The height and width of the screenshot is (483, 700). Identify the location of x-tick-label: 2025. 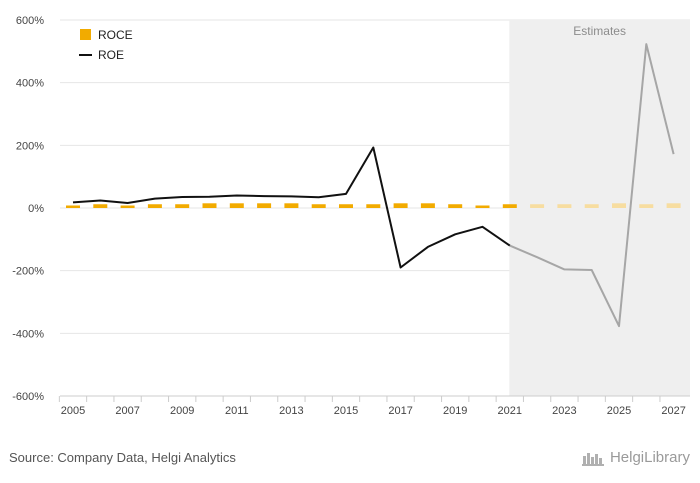
(619, 411).